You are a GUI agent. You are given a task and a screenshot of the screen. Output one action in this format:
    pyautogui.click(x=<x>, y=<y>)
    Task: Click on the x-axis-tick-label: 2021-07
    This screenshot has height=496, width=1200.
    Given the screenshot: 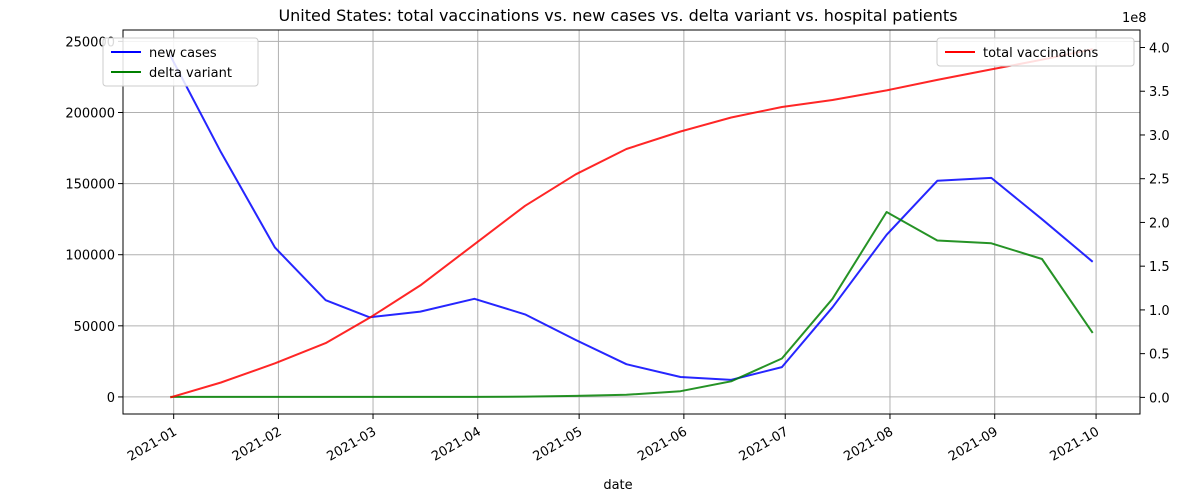 What is the action you would take?
    pyautogui.click(x=764, y=444)
    